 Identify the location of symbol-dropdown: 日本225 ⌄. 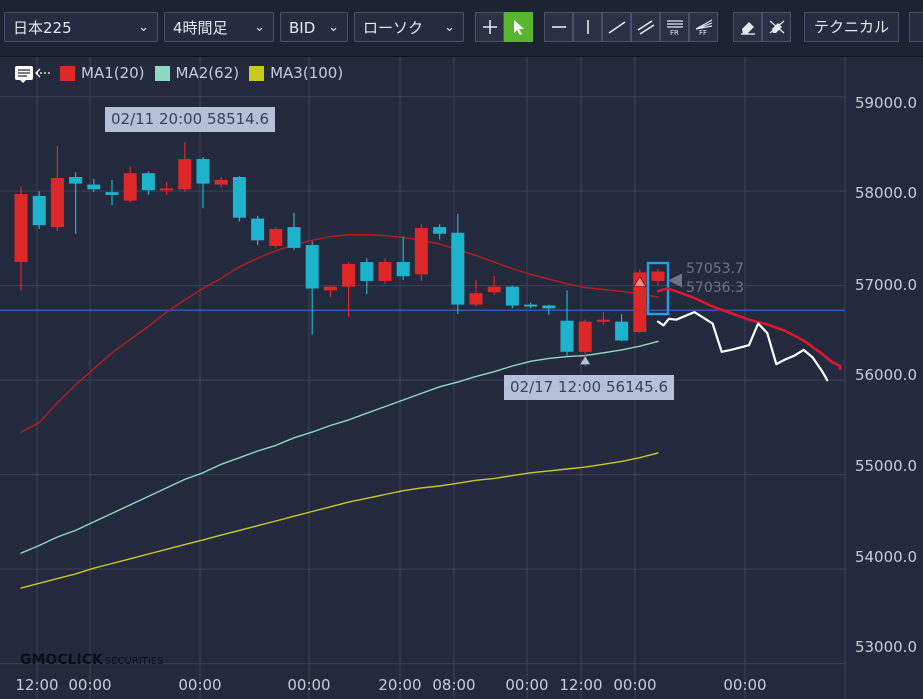
(81, 27).